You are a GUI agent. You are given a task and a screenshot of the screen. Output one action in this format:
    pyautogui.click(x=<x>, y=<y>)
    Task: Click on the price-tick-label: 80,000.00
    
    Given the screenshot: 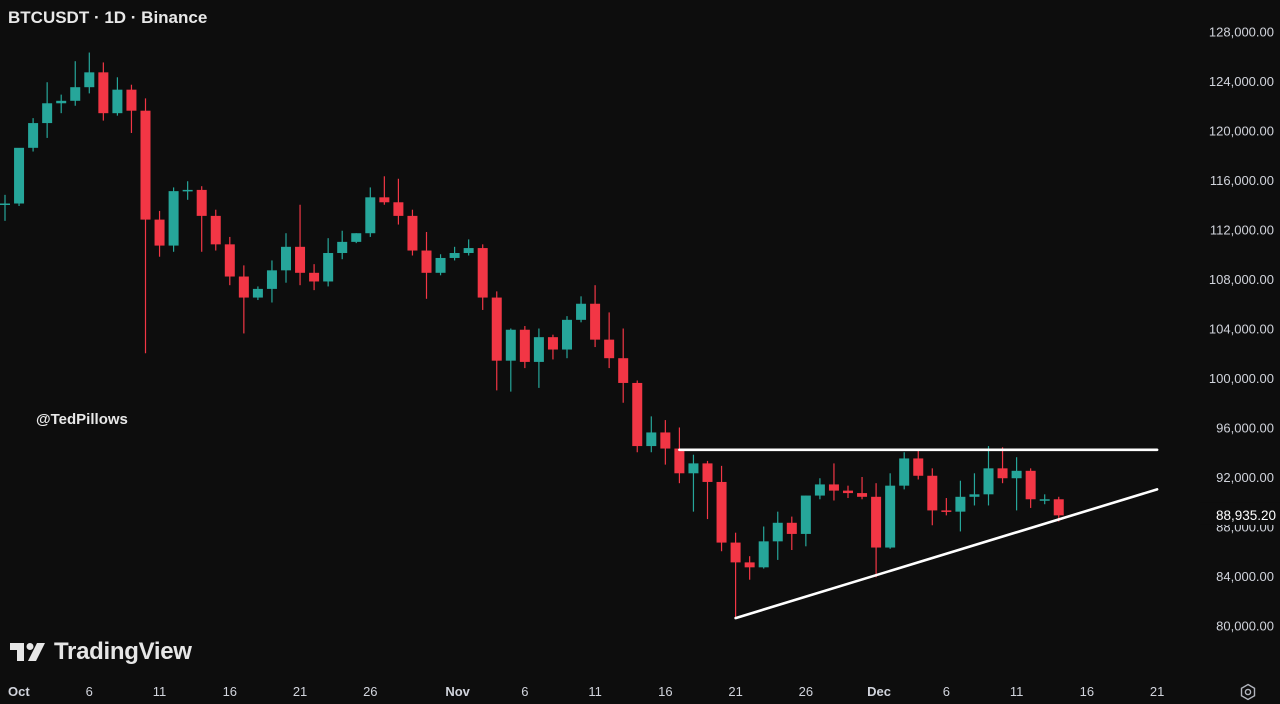 What is the action you would take?
    pyautogui.click(x=1245, y=626)
    